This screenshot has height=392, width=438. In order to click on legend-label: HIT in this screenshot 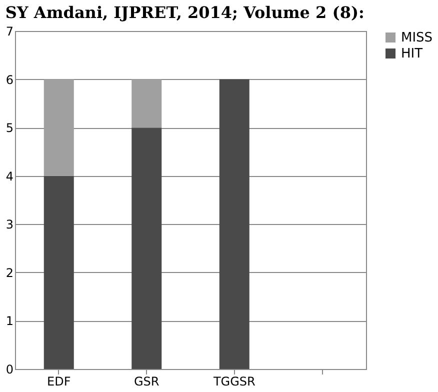, I will do `click(412, 54)`.